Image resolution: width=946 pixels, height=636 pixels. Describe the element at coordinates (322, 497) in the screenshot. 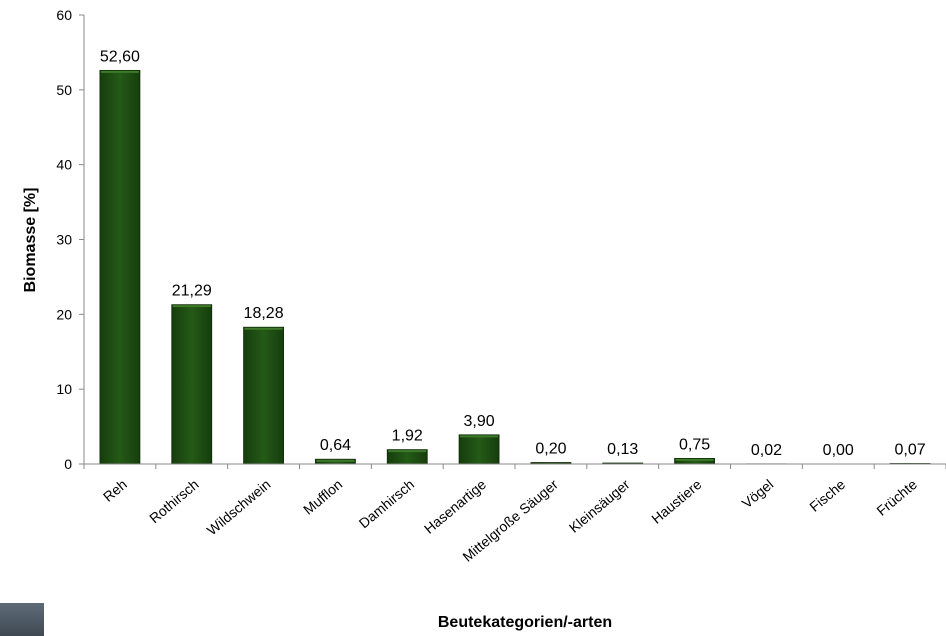

I see `category-label: Mufflon` at that location.